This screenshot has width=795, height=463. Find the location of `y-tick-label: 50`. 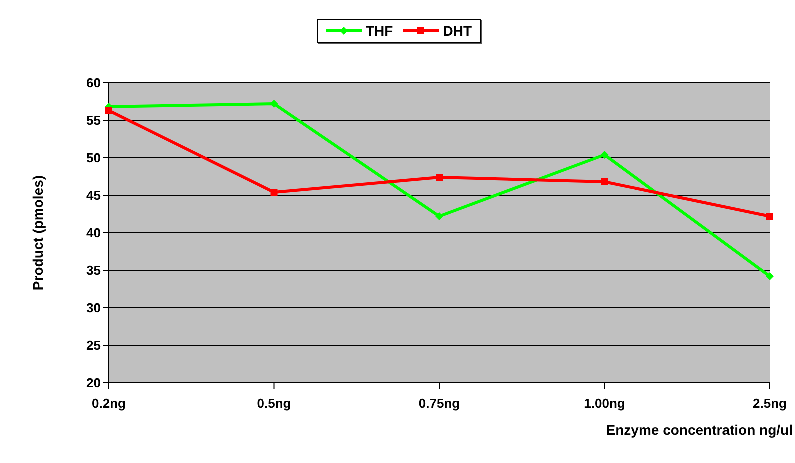

y-tick-label: 50 is located at coordinates (93, 158).